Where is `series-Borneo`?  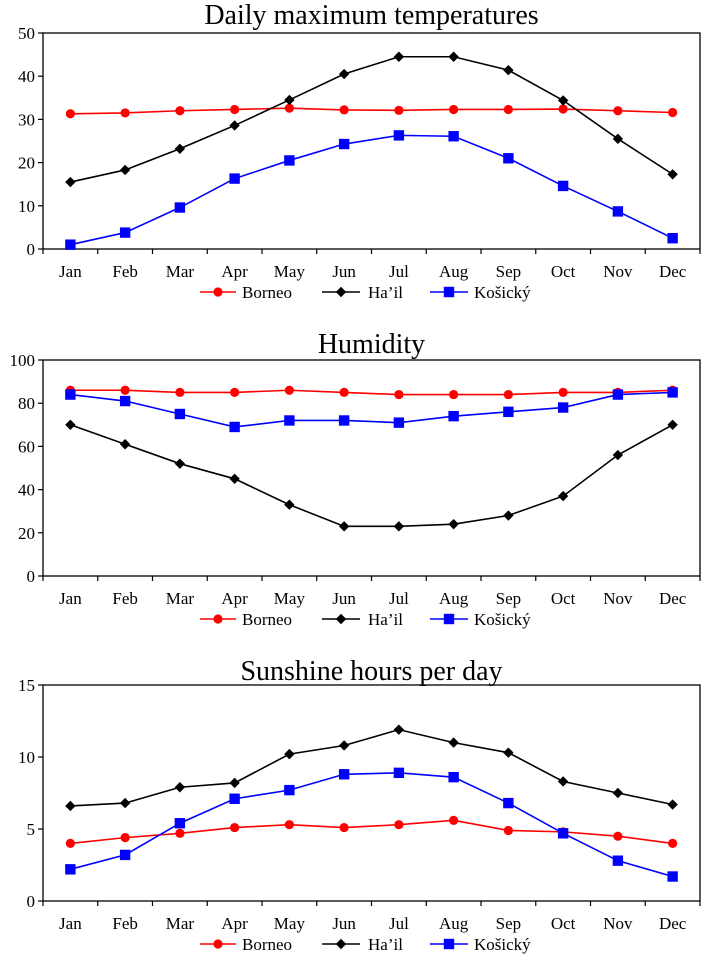
series-Borneo is located at coordinates (371, 832).